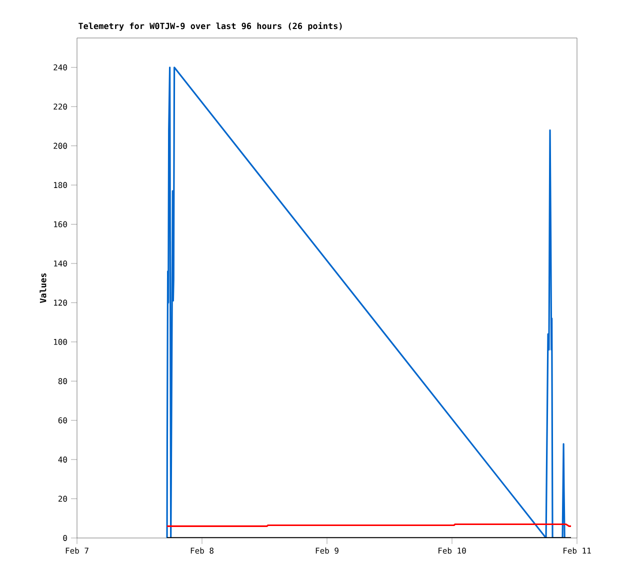  What do you see at coordinates (210, 26) in the screenshot?
I see `chart-title: Telemetry for W0TJW-9 over last 96 hours (26 points)` at bounding box center [210, 26].